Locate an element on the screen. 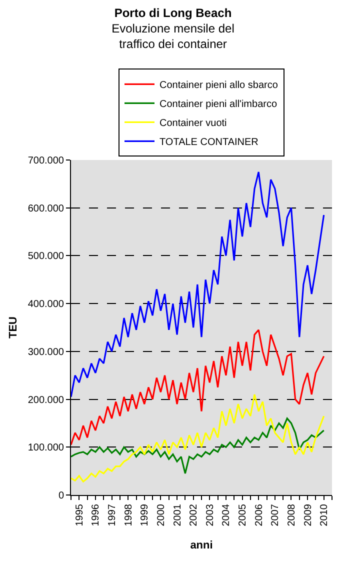 Image resolution: width=346 pixels, height=561 pixels. x-axis-title: anni is located at coordinates (201, 545).